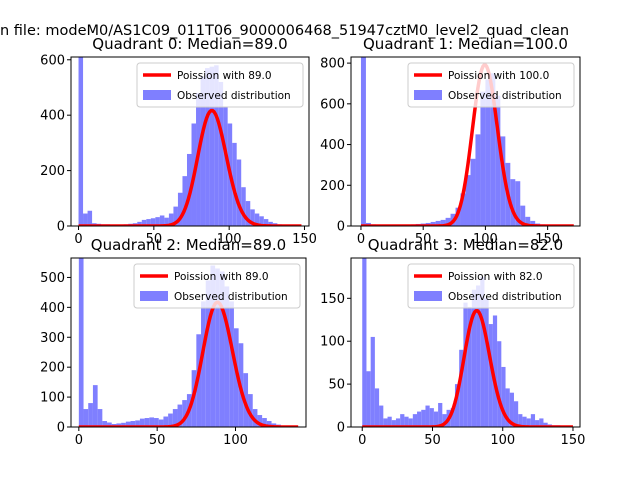  What do you see at coordinates (188, 363) in the screenshot?
I see `poisson-curve` at bounding box center [188, 363].